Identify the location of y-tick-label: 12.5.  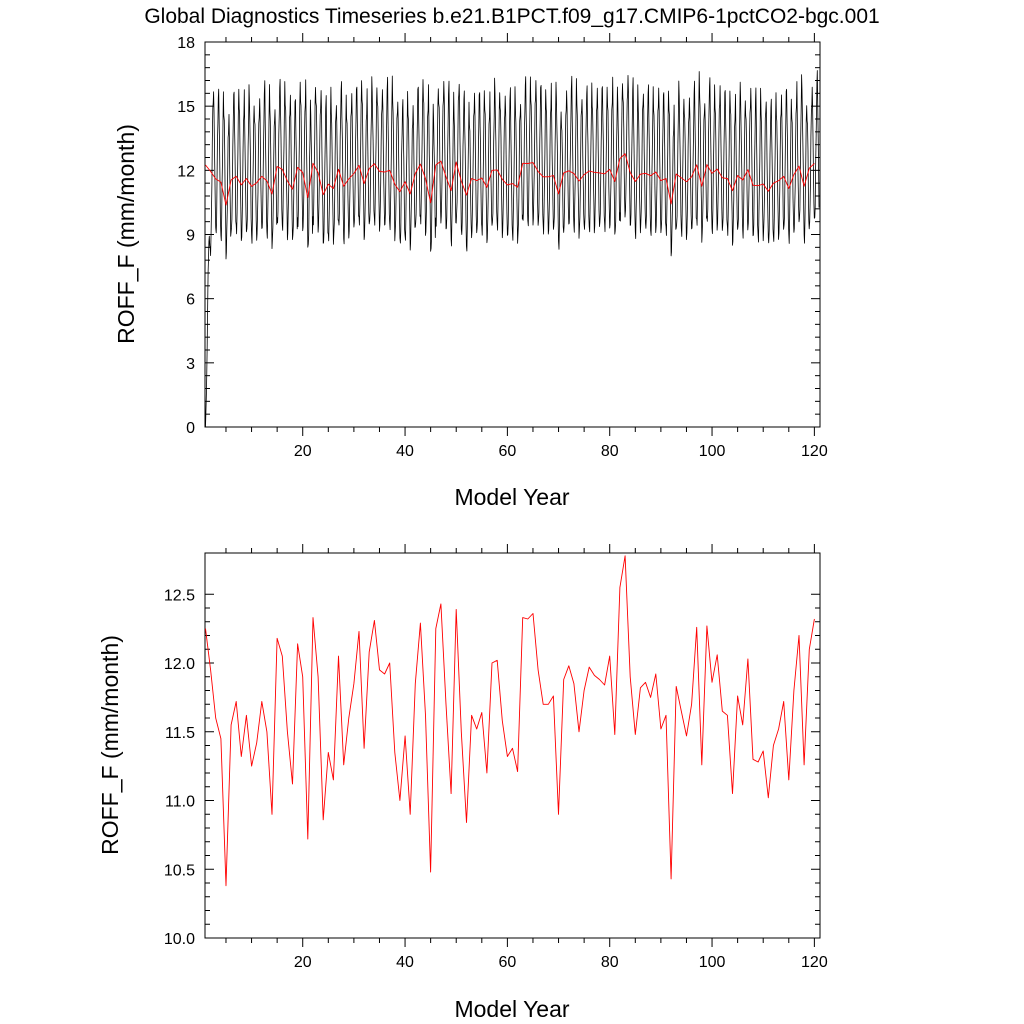
(179, 595).